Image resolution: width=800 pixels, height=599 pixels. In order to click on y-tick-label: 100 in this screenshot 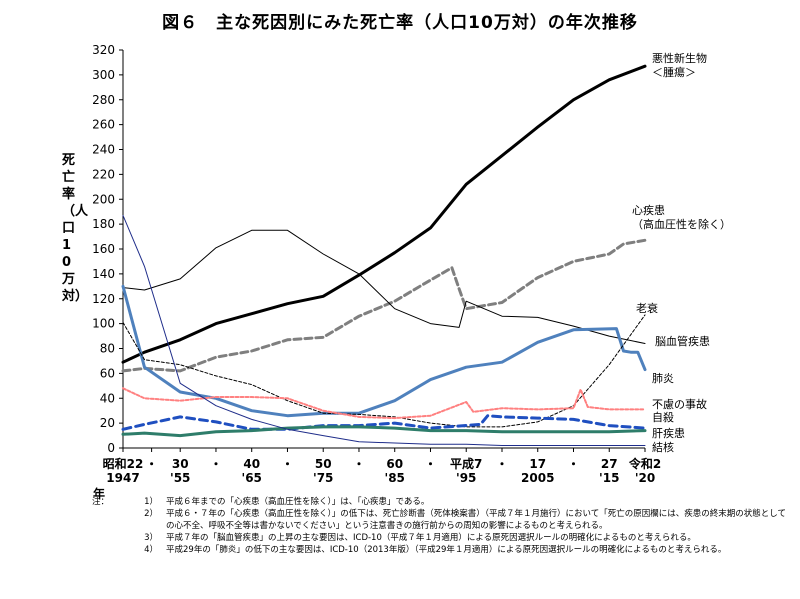, I will do `click(103, 324)`.